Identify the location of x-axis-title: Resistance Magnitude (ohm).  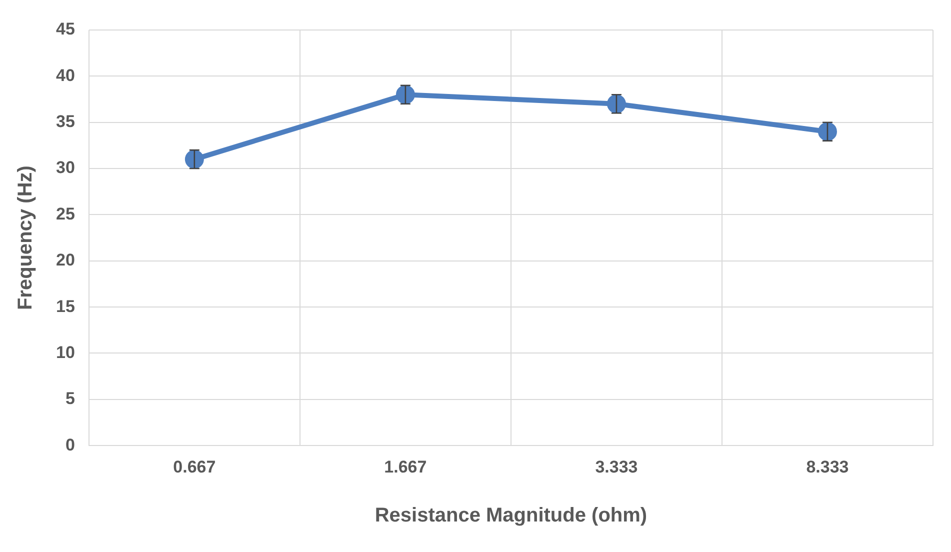
(511, 515).